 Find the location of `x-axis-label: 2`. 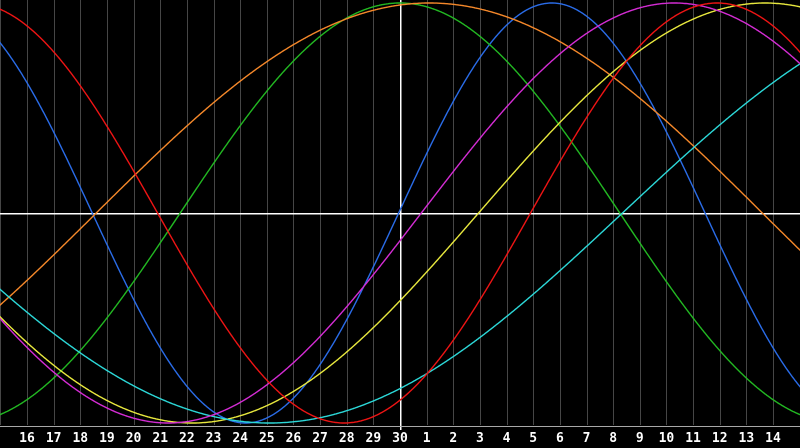

x-axis-label: 2 is located at coordinates (453, 438).